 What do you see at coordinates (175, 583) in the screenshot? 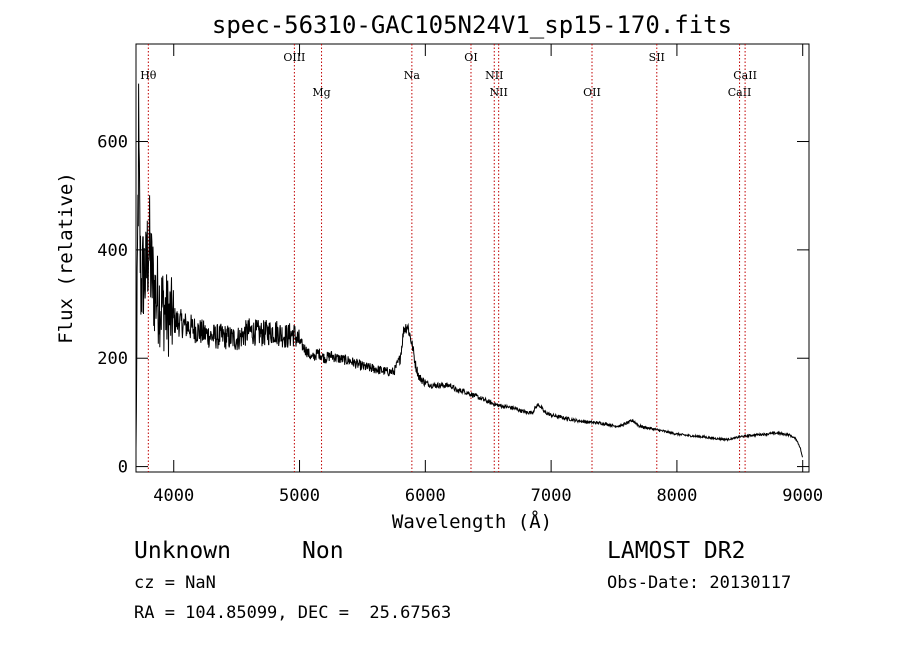
I see `redshift-cz: cz = NaN` at bounding box center [175, 583].